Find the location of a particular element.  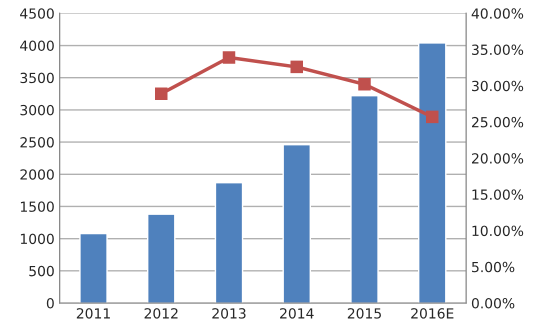

y2-tick-label: 5.00% is located at coordinates (493, 267).